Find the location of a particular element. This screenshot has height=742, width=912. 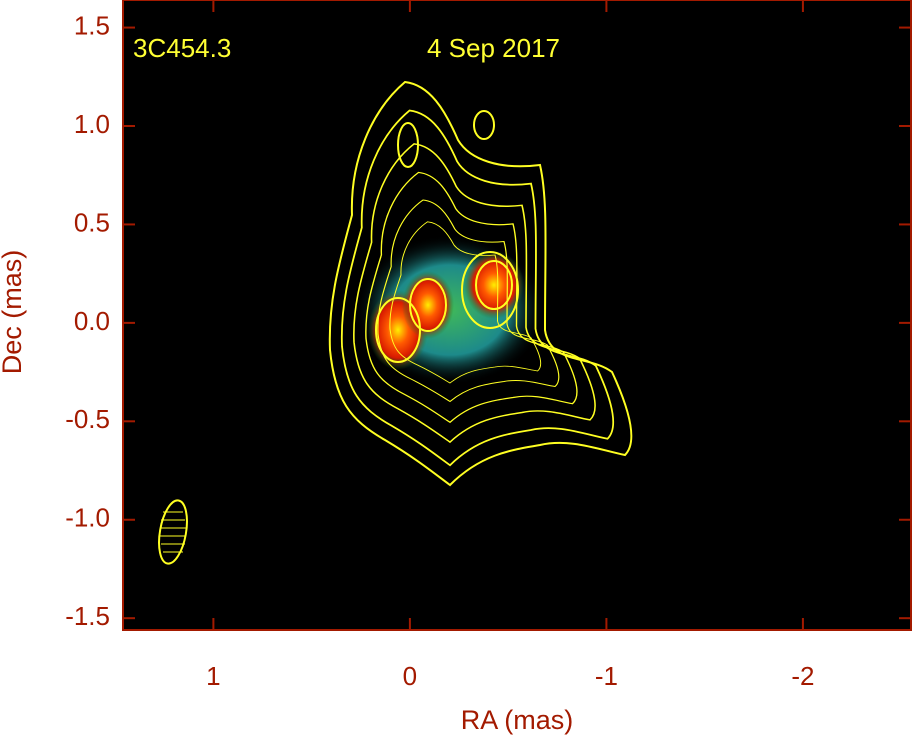

y-tick-label: 1.5 is located at coordinates (92, 25).